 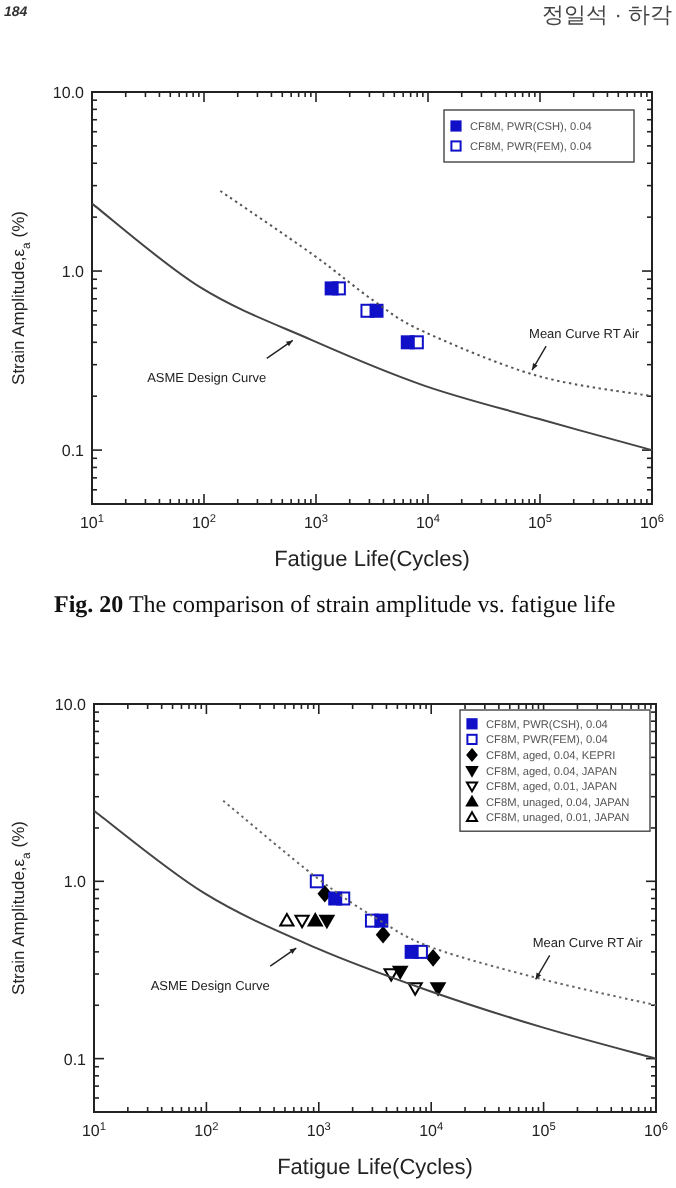 What do you see at coordinates (336, 604) in the screenshot?
I see `caption: Fig. 20 The comparison of strain amplitude vs. fatigue life` at bounding box center [336, 604].